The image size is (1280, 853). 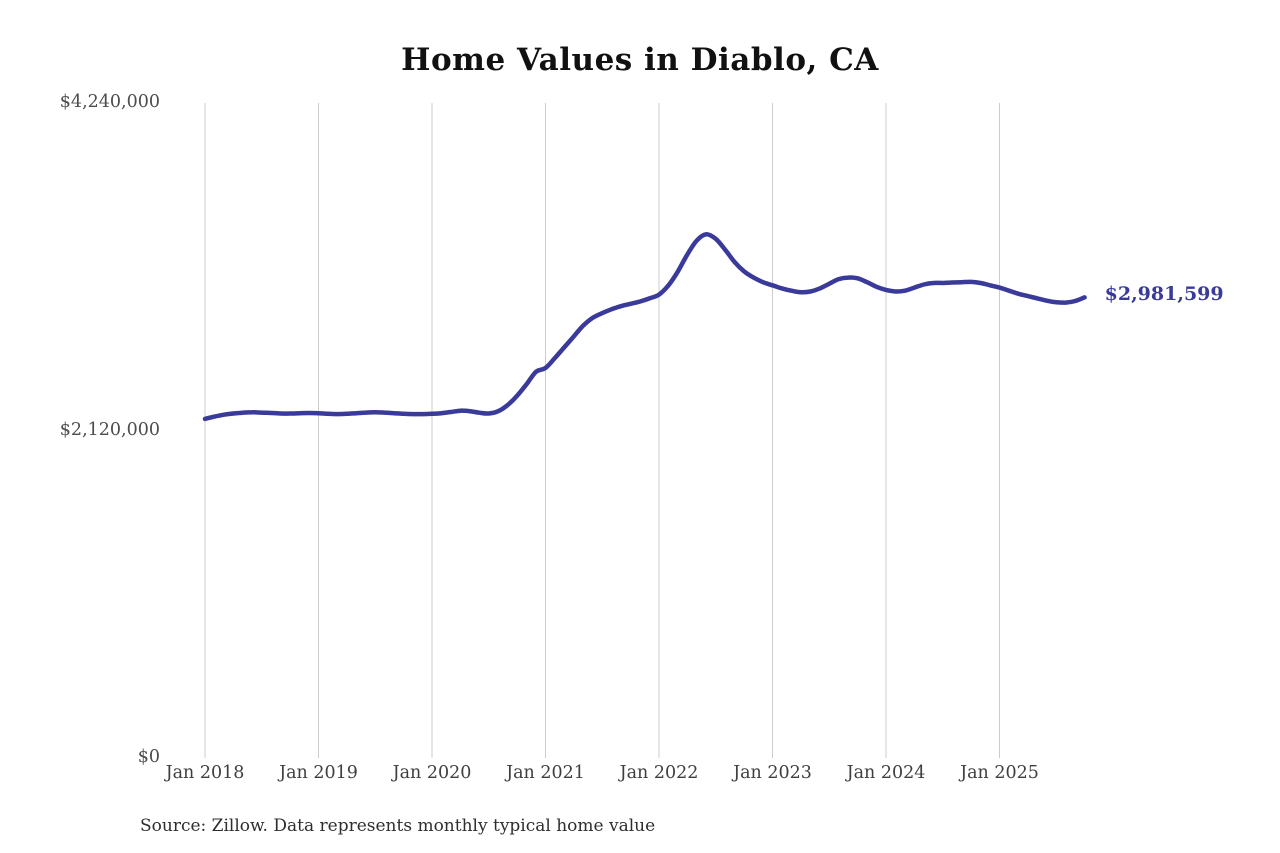 I want to click on x-tick-label: Jan 2024, so click(x=886, y=773).